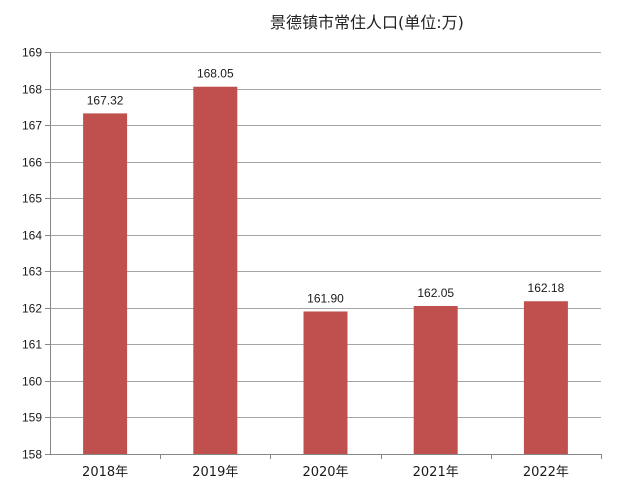 This screenshot has height=492, width=620. Describe the element at coordinates (546, 472) in the screenshot. I see `x-tick-label: 2022年` at that location.